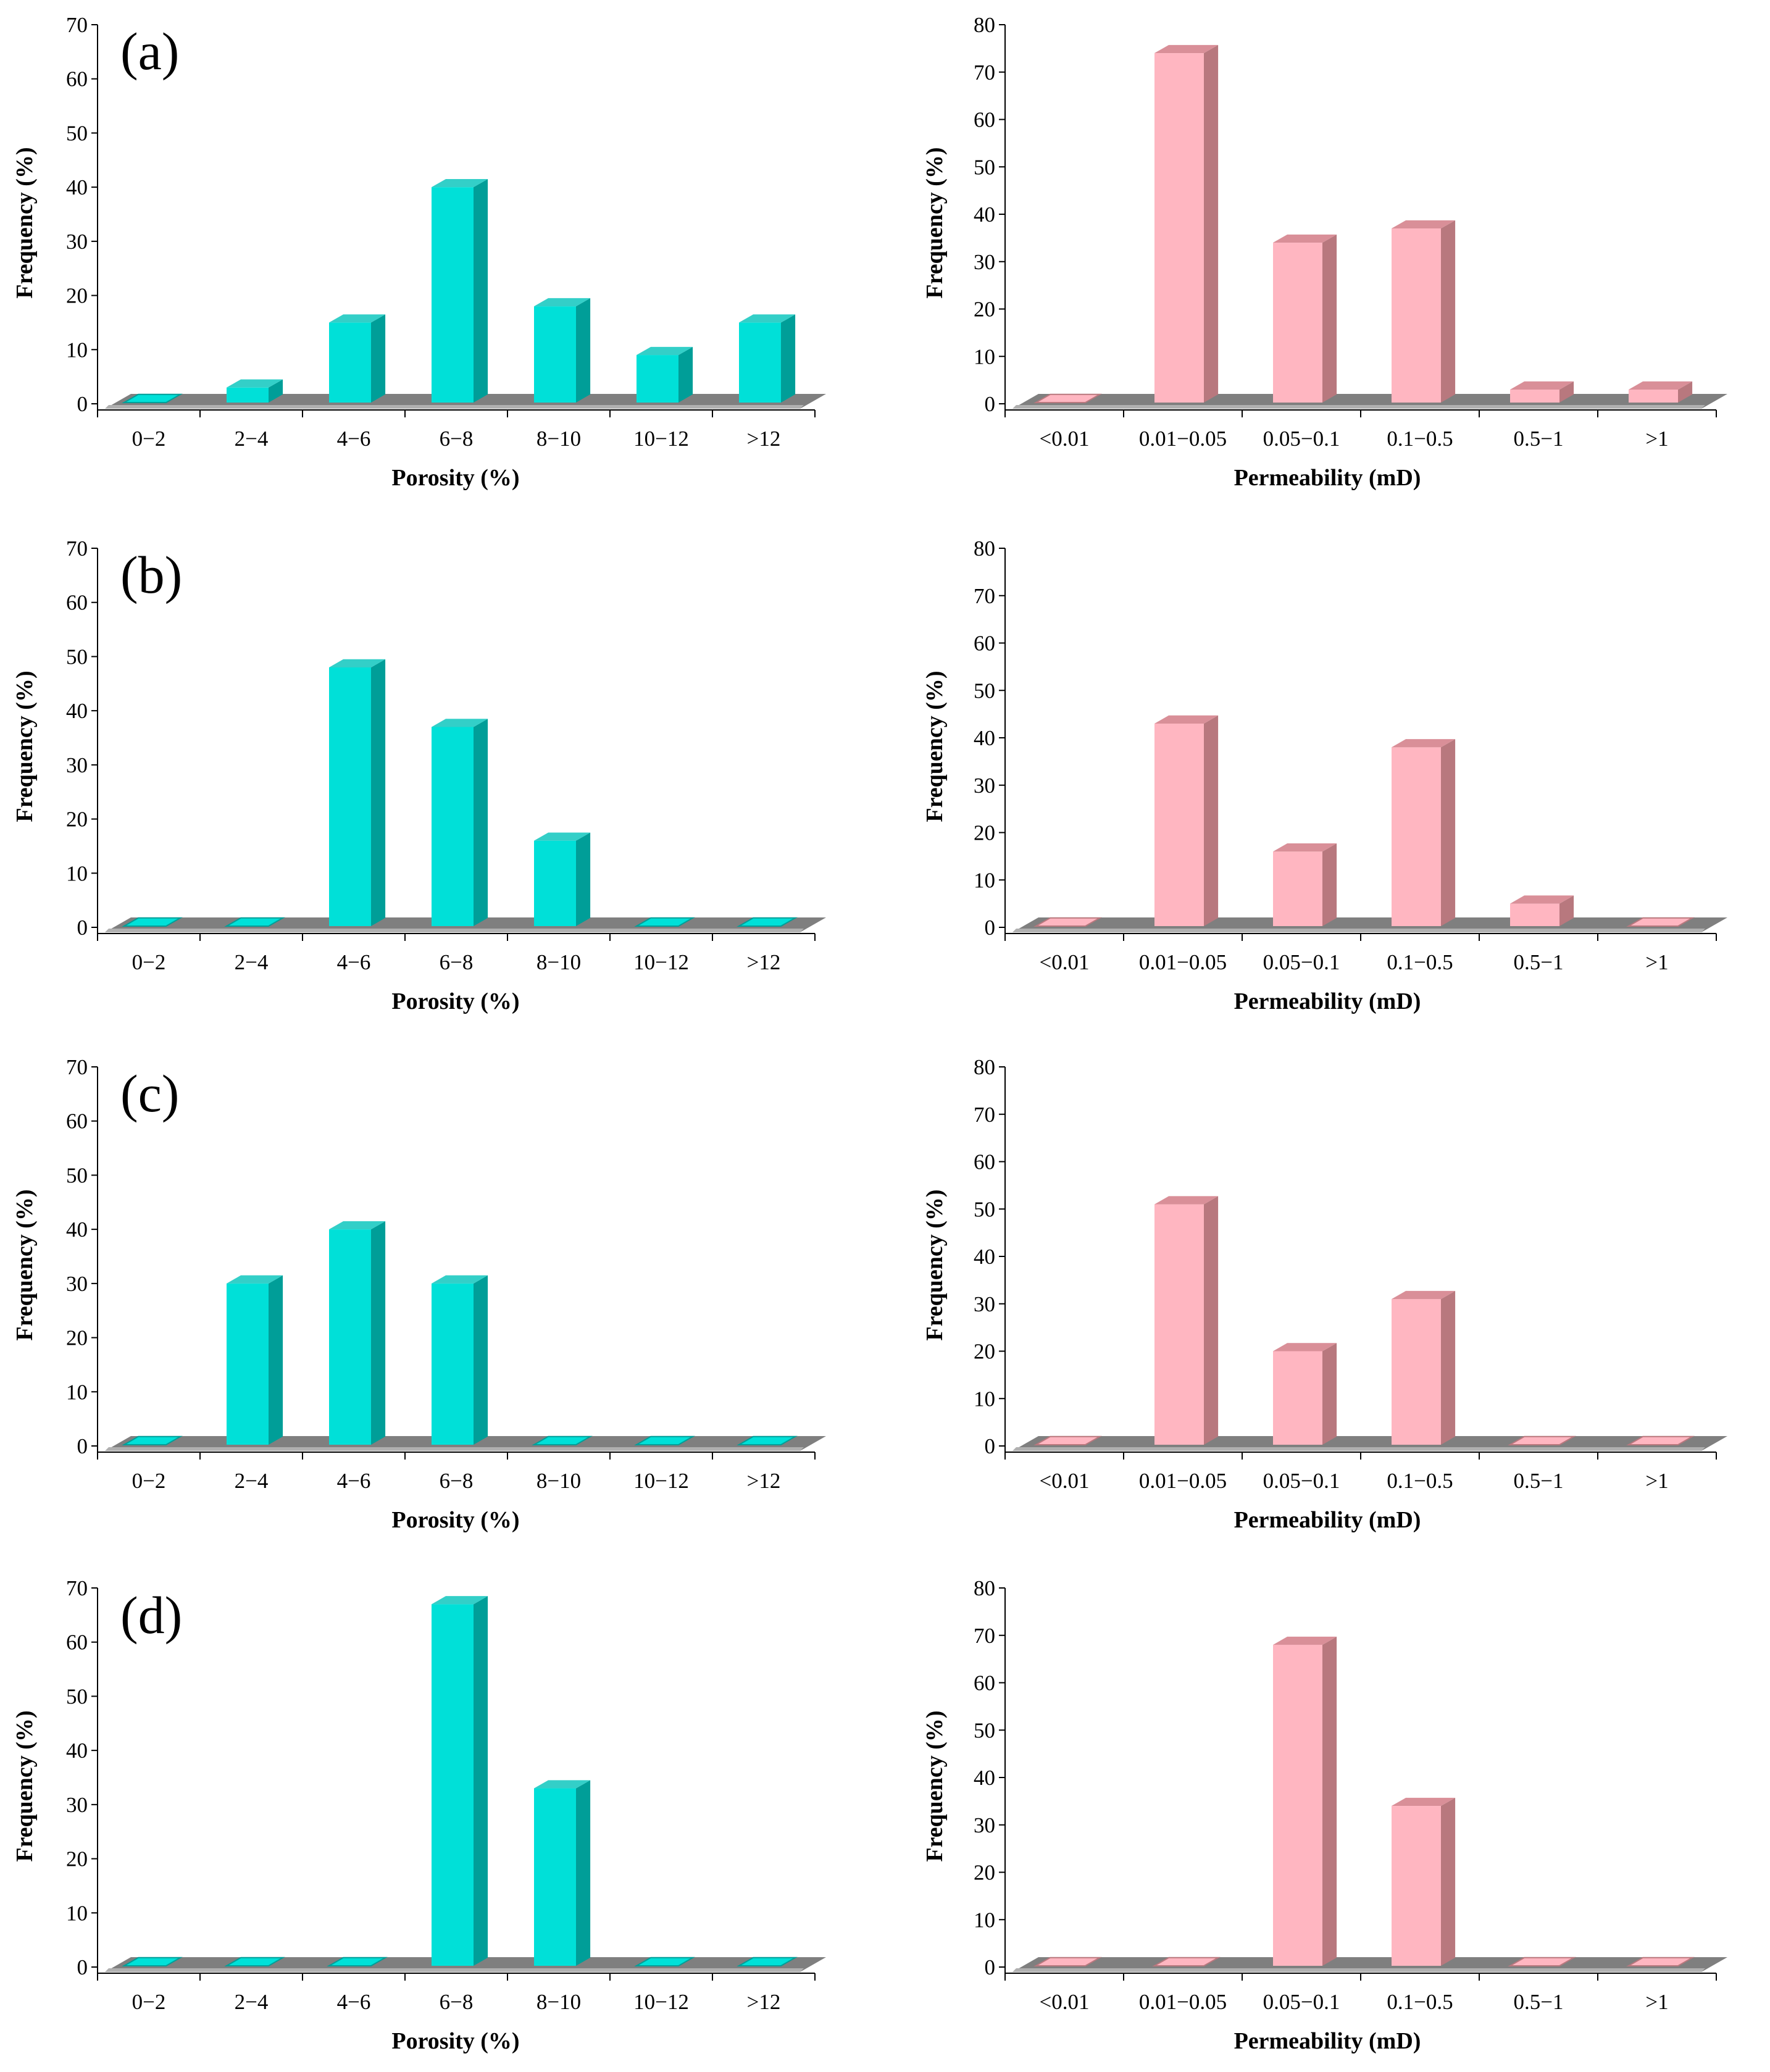 Image resolution: width=1770 pixels, height=2072 pixels. What do you see at coordinates (764, 439) in the screenshot?
I see `x-tick-label: >12` at bounding box center [764, 439].